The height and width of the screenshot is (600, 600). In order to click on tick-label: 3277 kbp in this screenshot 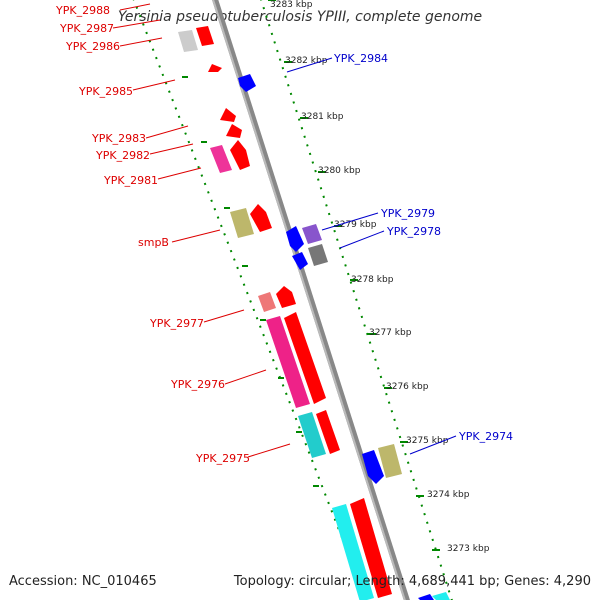, I will do `click(390, 333)`.